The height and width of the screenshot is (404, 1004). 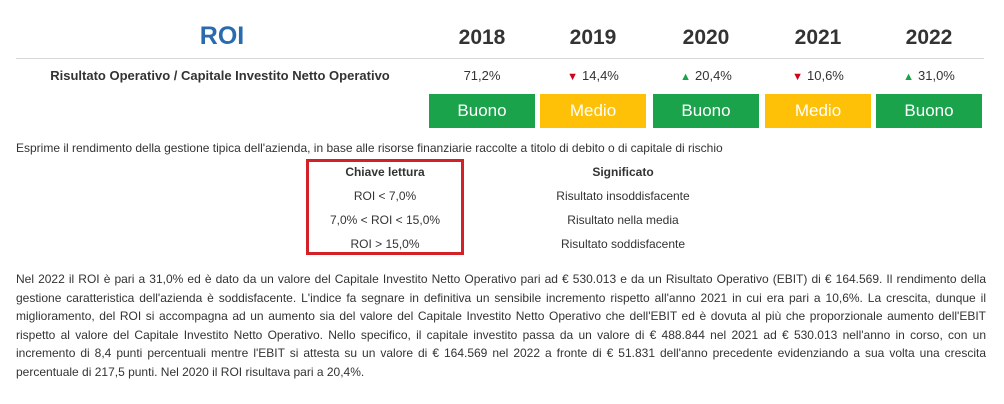 I want to click on rating-badge-2019: Medio, so click(x=593, y=111).